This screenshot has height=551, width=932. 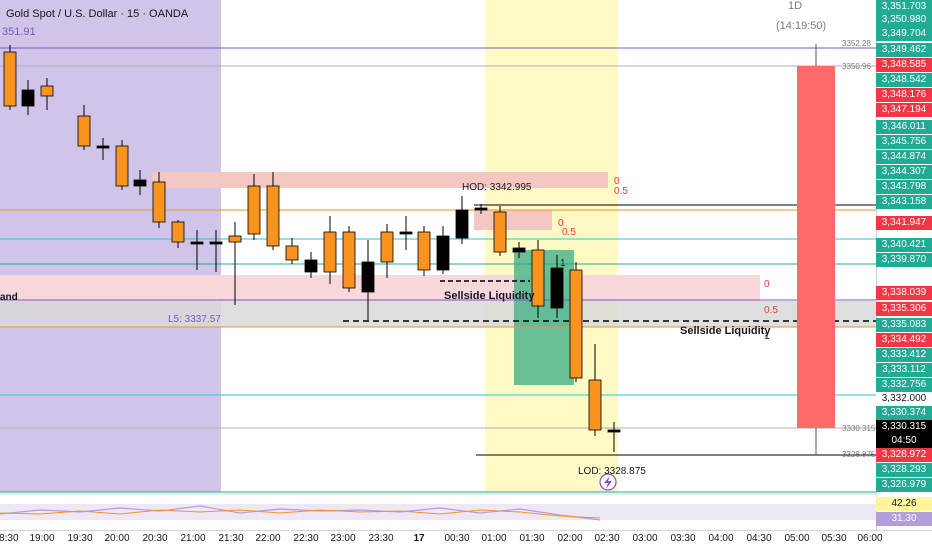 What do you see at coordinates (904, 187) in the screenshot?
I see `price-axis-label: 3,343.798` at bounding box center [904, 187].